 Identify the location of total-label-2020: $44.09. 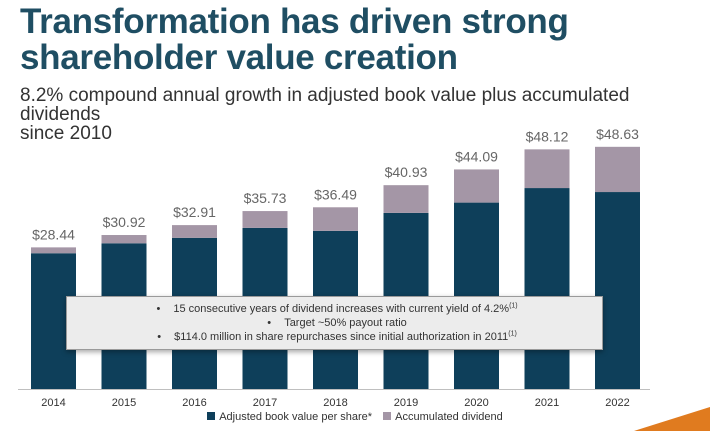
(476, 156).